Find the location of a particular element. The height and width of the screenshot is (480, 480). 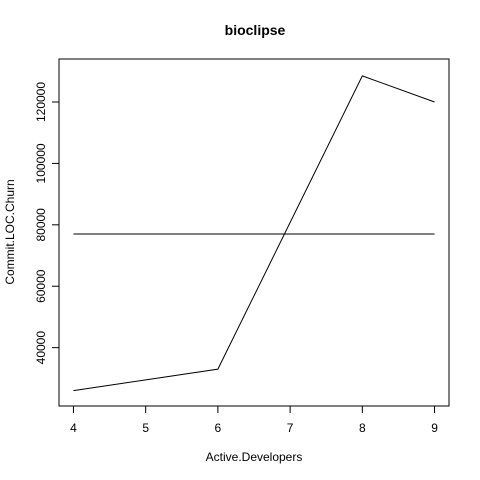

x-tick-label: 7 is located at coordinates (290, 428).